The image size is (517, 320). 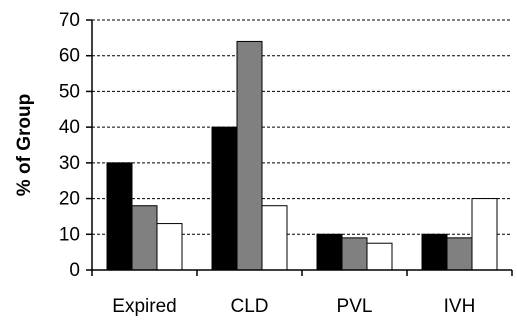 What do you see at coordinates (69, 145) in the screenshot?
I see `y-tick-labels: 0 10 20 30 40 50 60 70` at bounding box center [69, 145].